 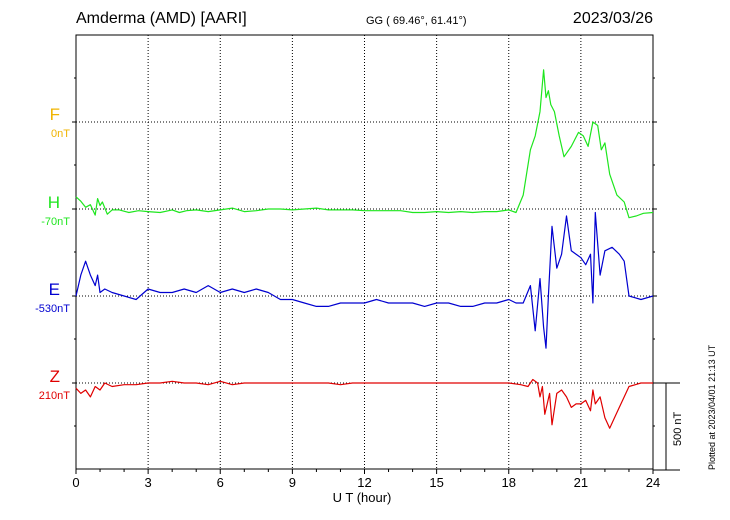 I want to click on station-name: Amderma (AMD) [AARI], so click(x=161, y=18).